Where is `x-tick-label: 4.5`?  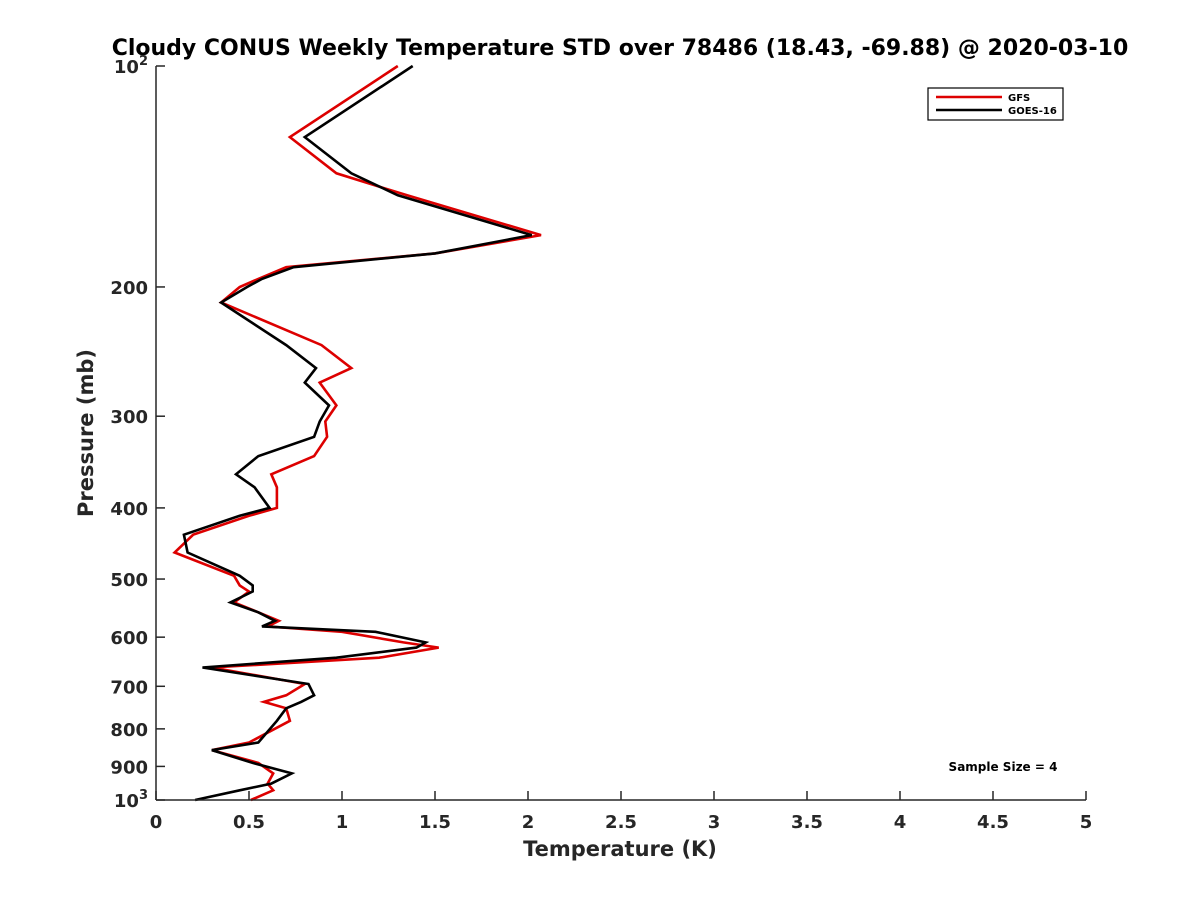 x-tick-label: 4.5 is located at coordinates (993, 822).